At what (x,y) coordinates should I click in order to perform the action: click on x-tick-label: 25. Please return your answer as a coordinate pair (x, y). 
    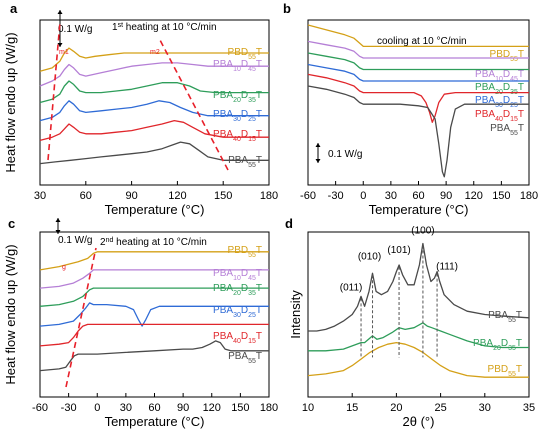
    Looking at the image, I should click on (440, 408).